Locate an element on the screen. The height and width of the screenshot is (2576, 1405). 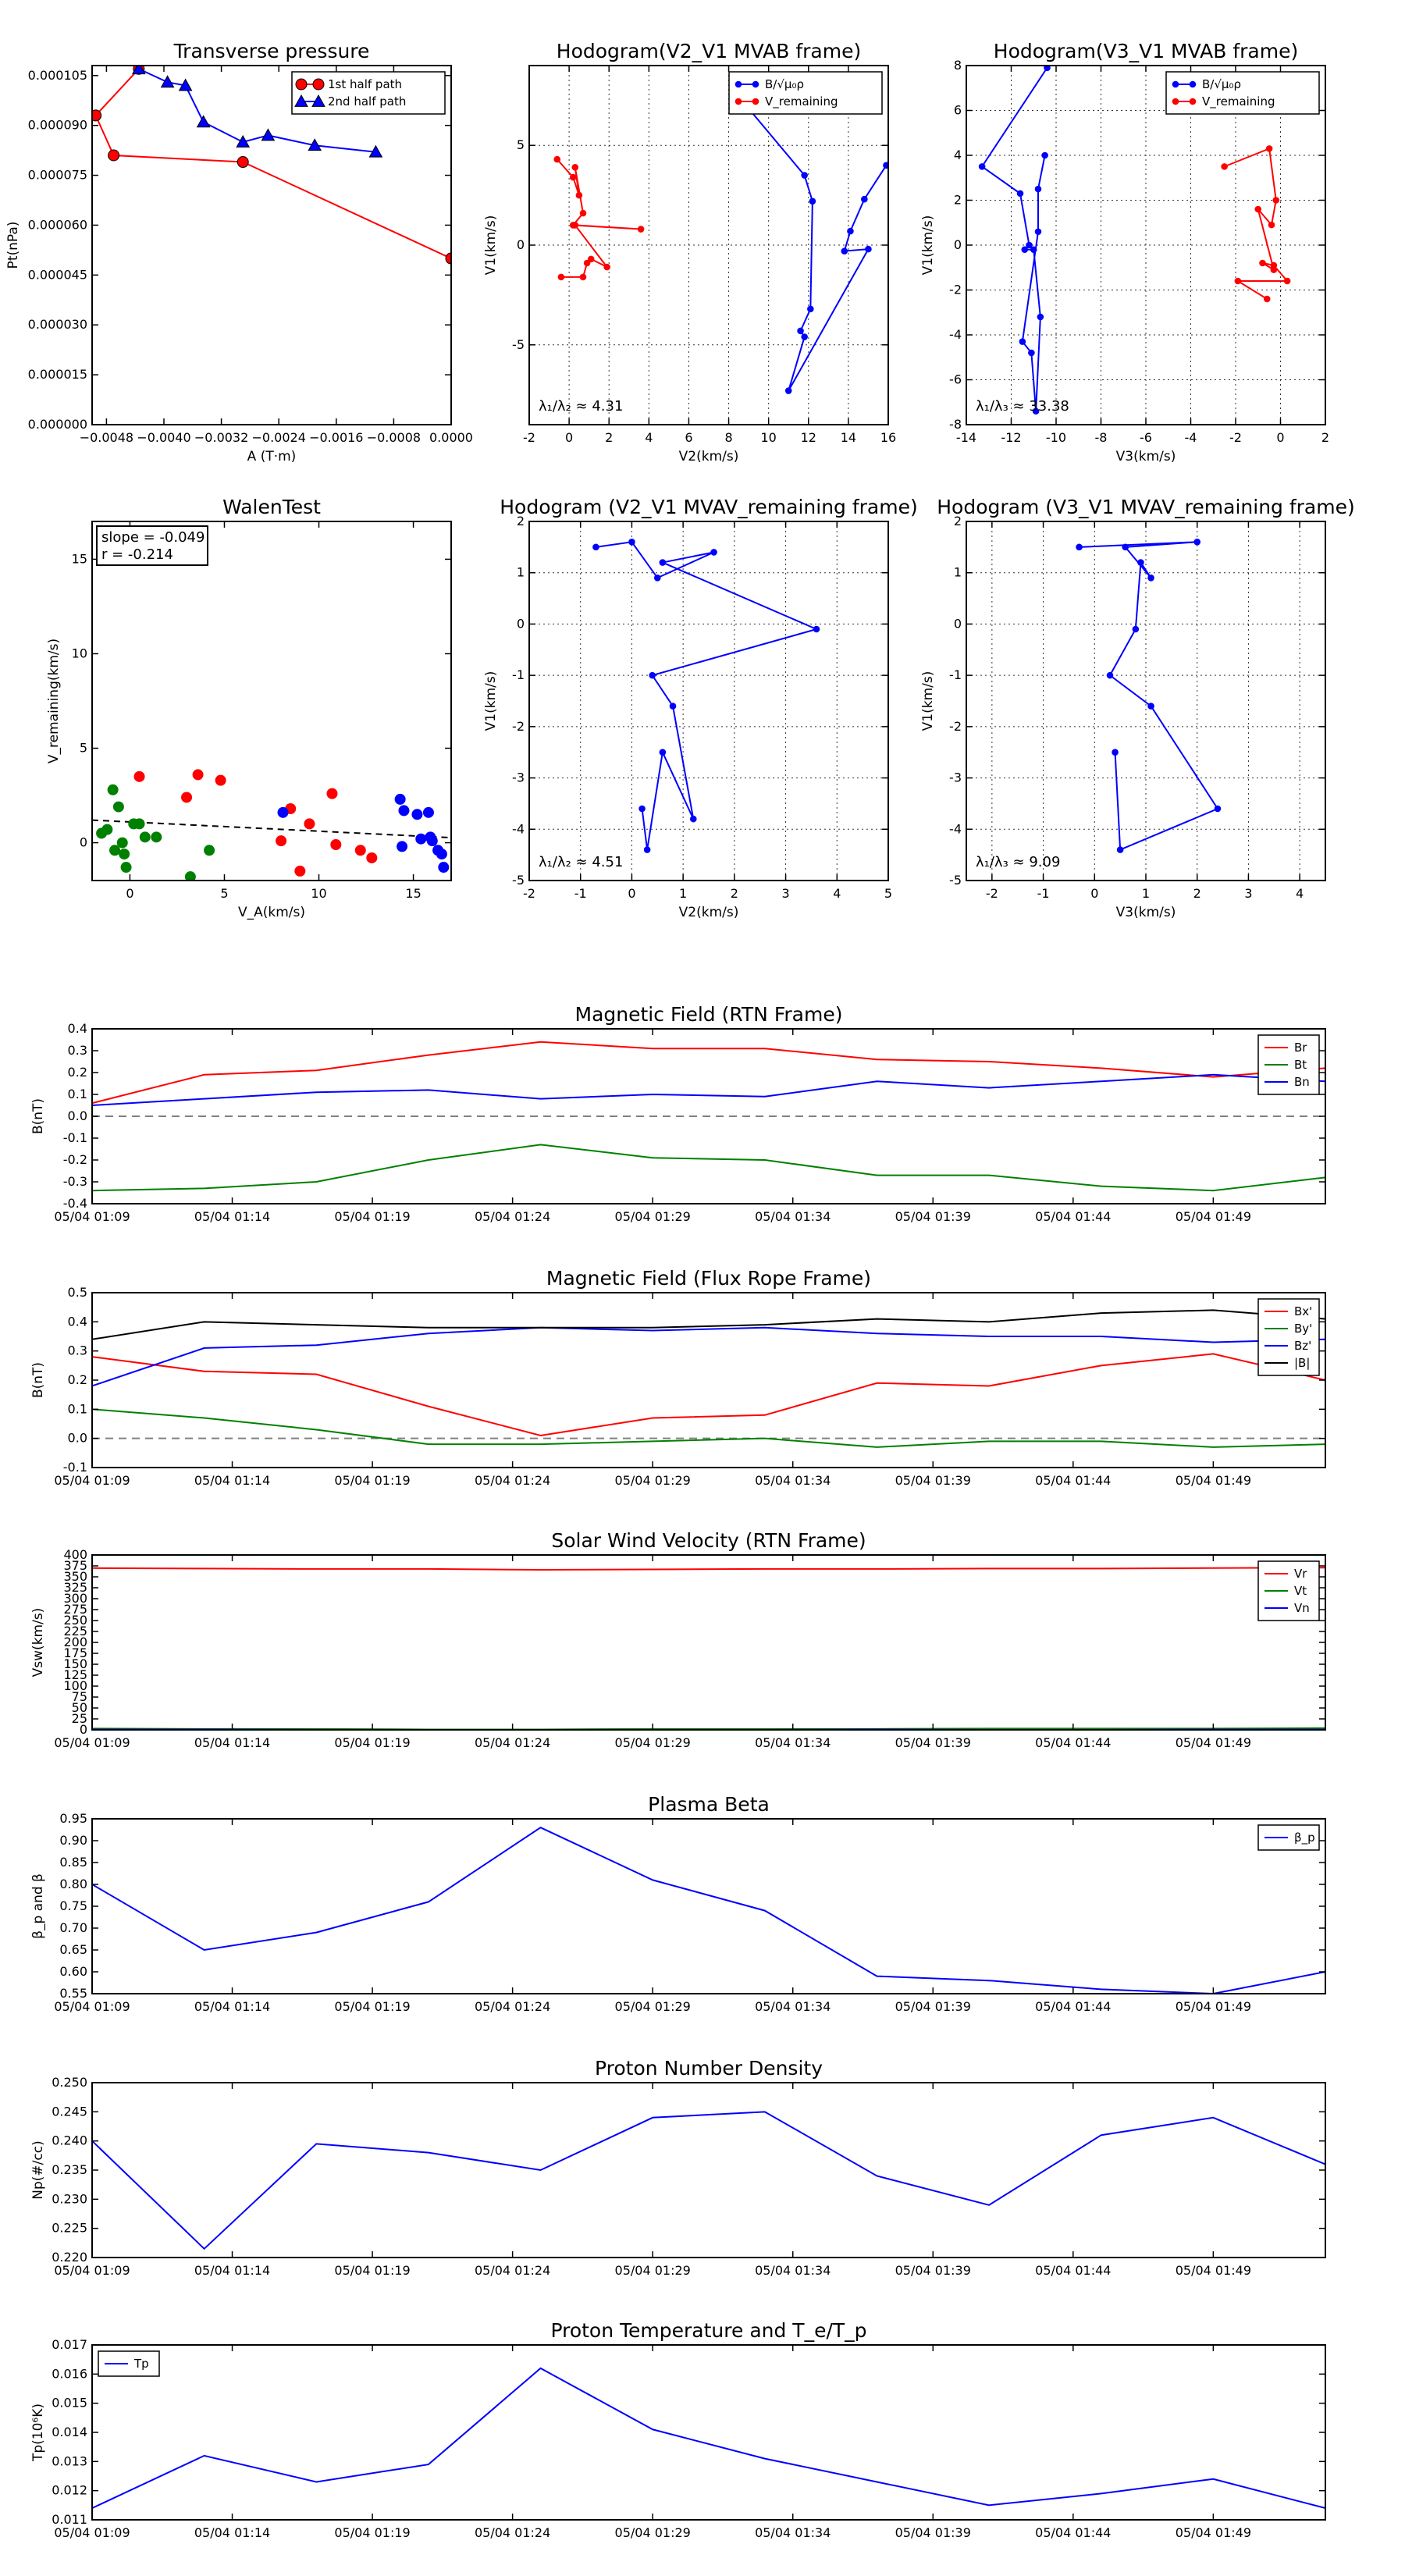
stats-box is located at coordinates (152, 545).